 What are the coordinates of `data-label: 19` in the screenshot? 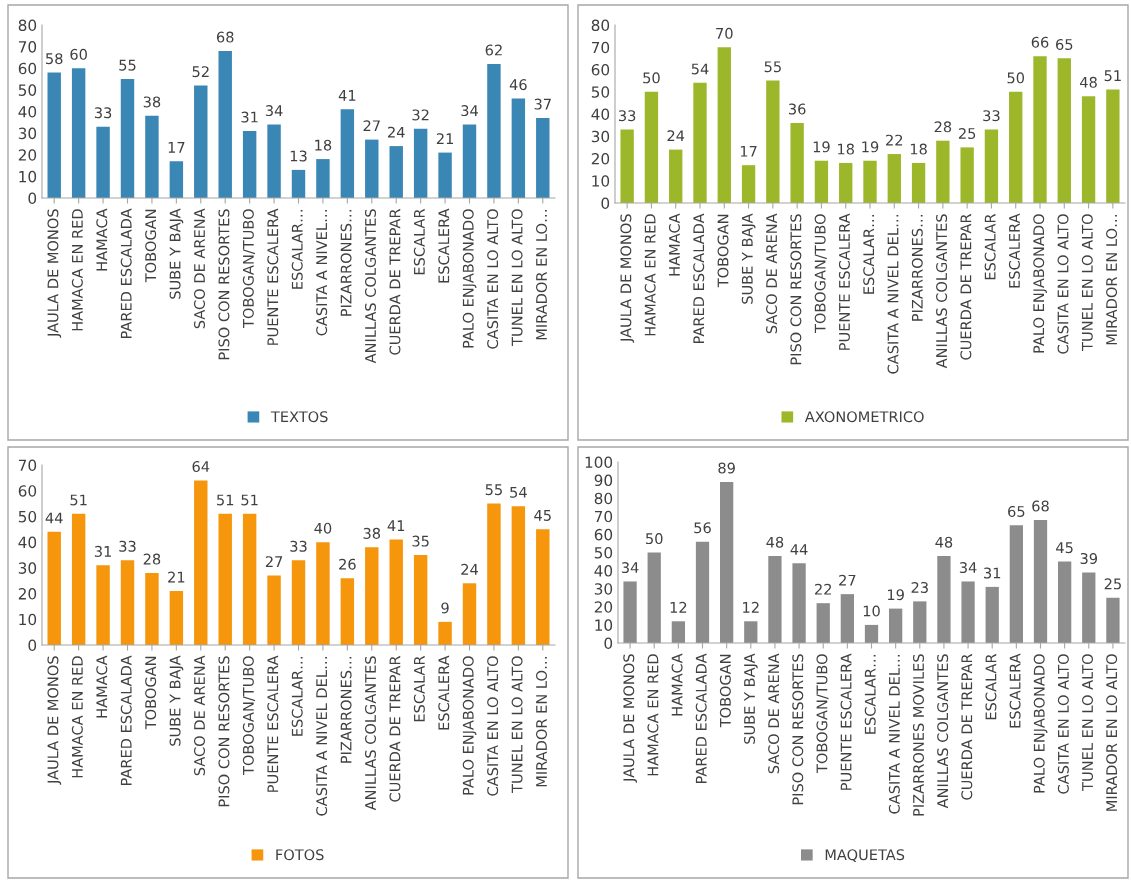 It's located at (870, 147).